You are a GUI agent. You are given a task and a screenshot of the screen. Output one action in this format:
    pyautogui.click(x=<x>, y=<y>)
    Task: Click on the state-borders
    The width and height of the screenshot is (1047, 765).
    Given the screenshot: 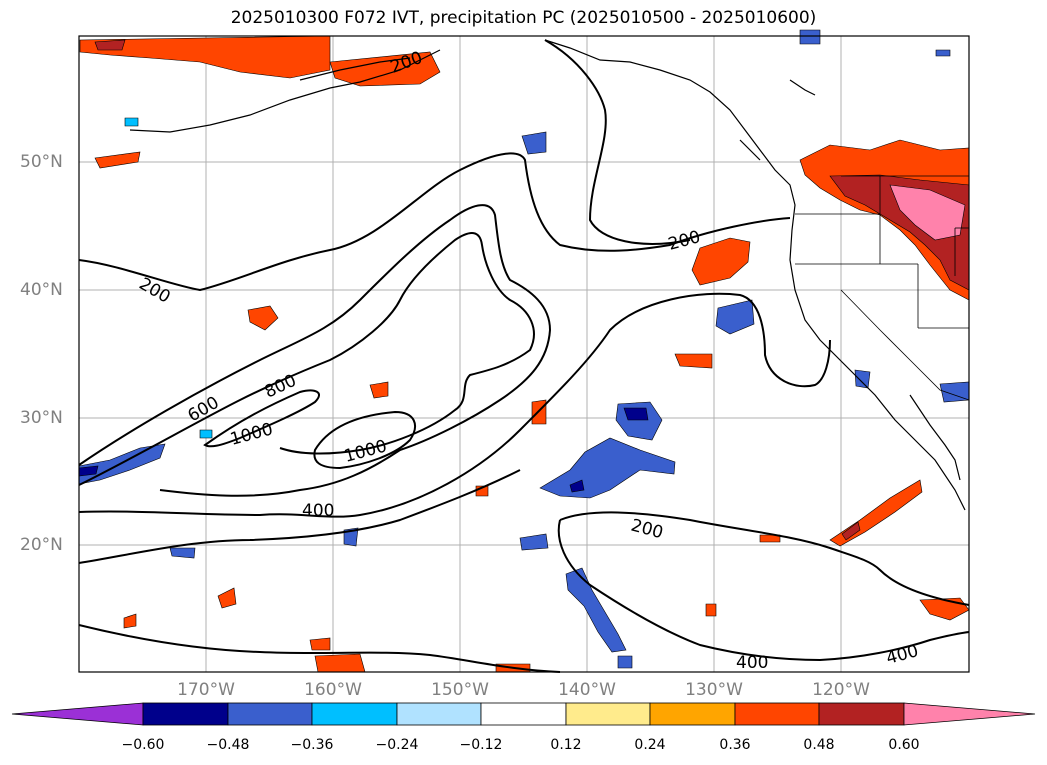 What is the action you would take?
    pyautogui.click(x=882, y=288)
    